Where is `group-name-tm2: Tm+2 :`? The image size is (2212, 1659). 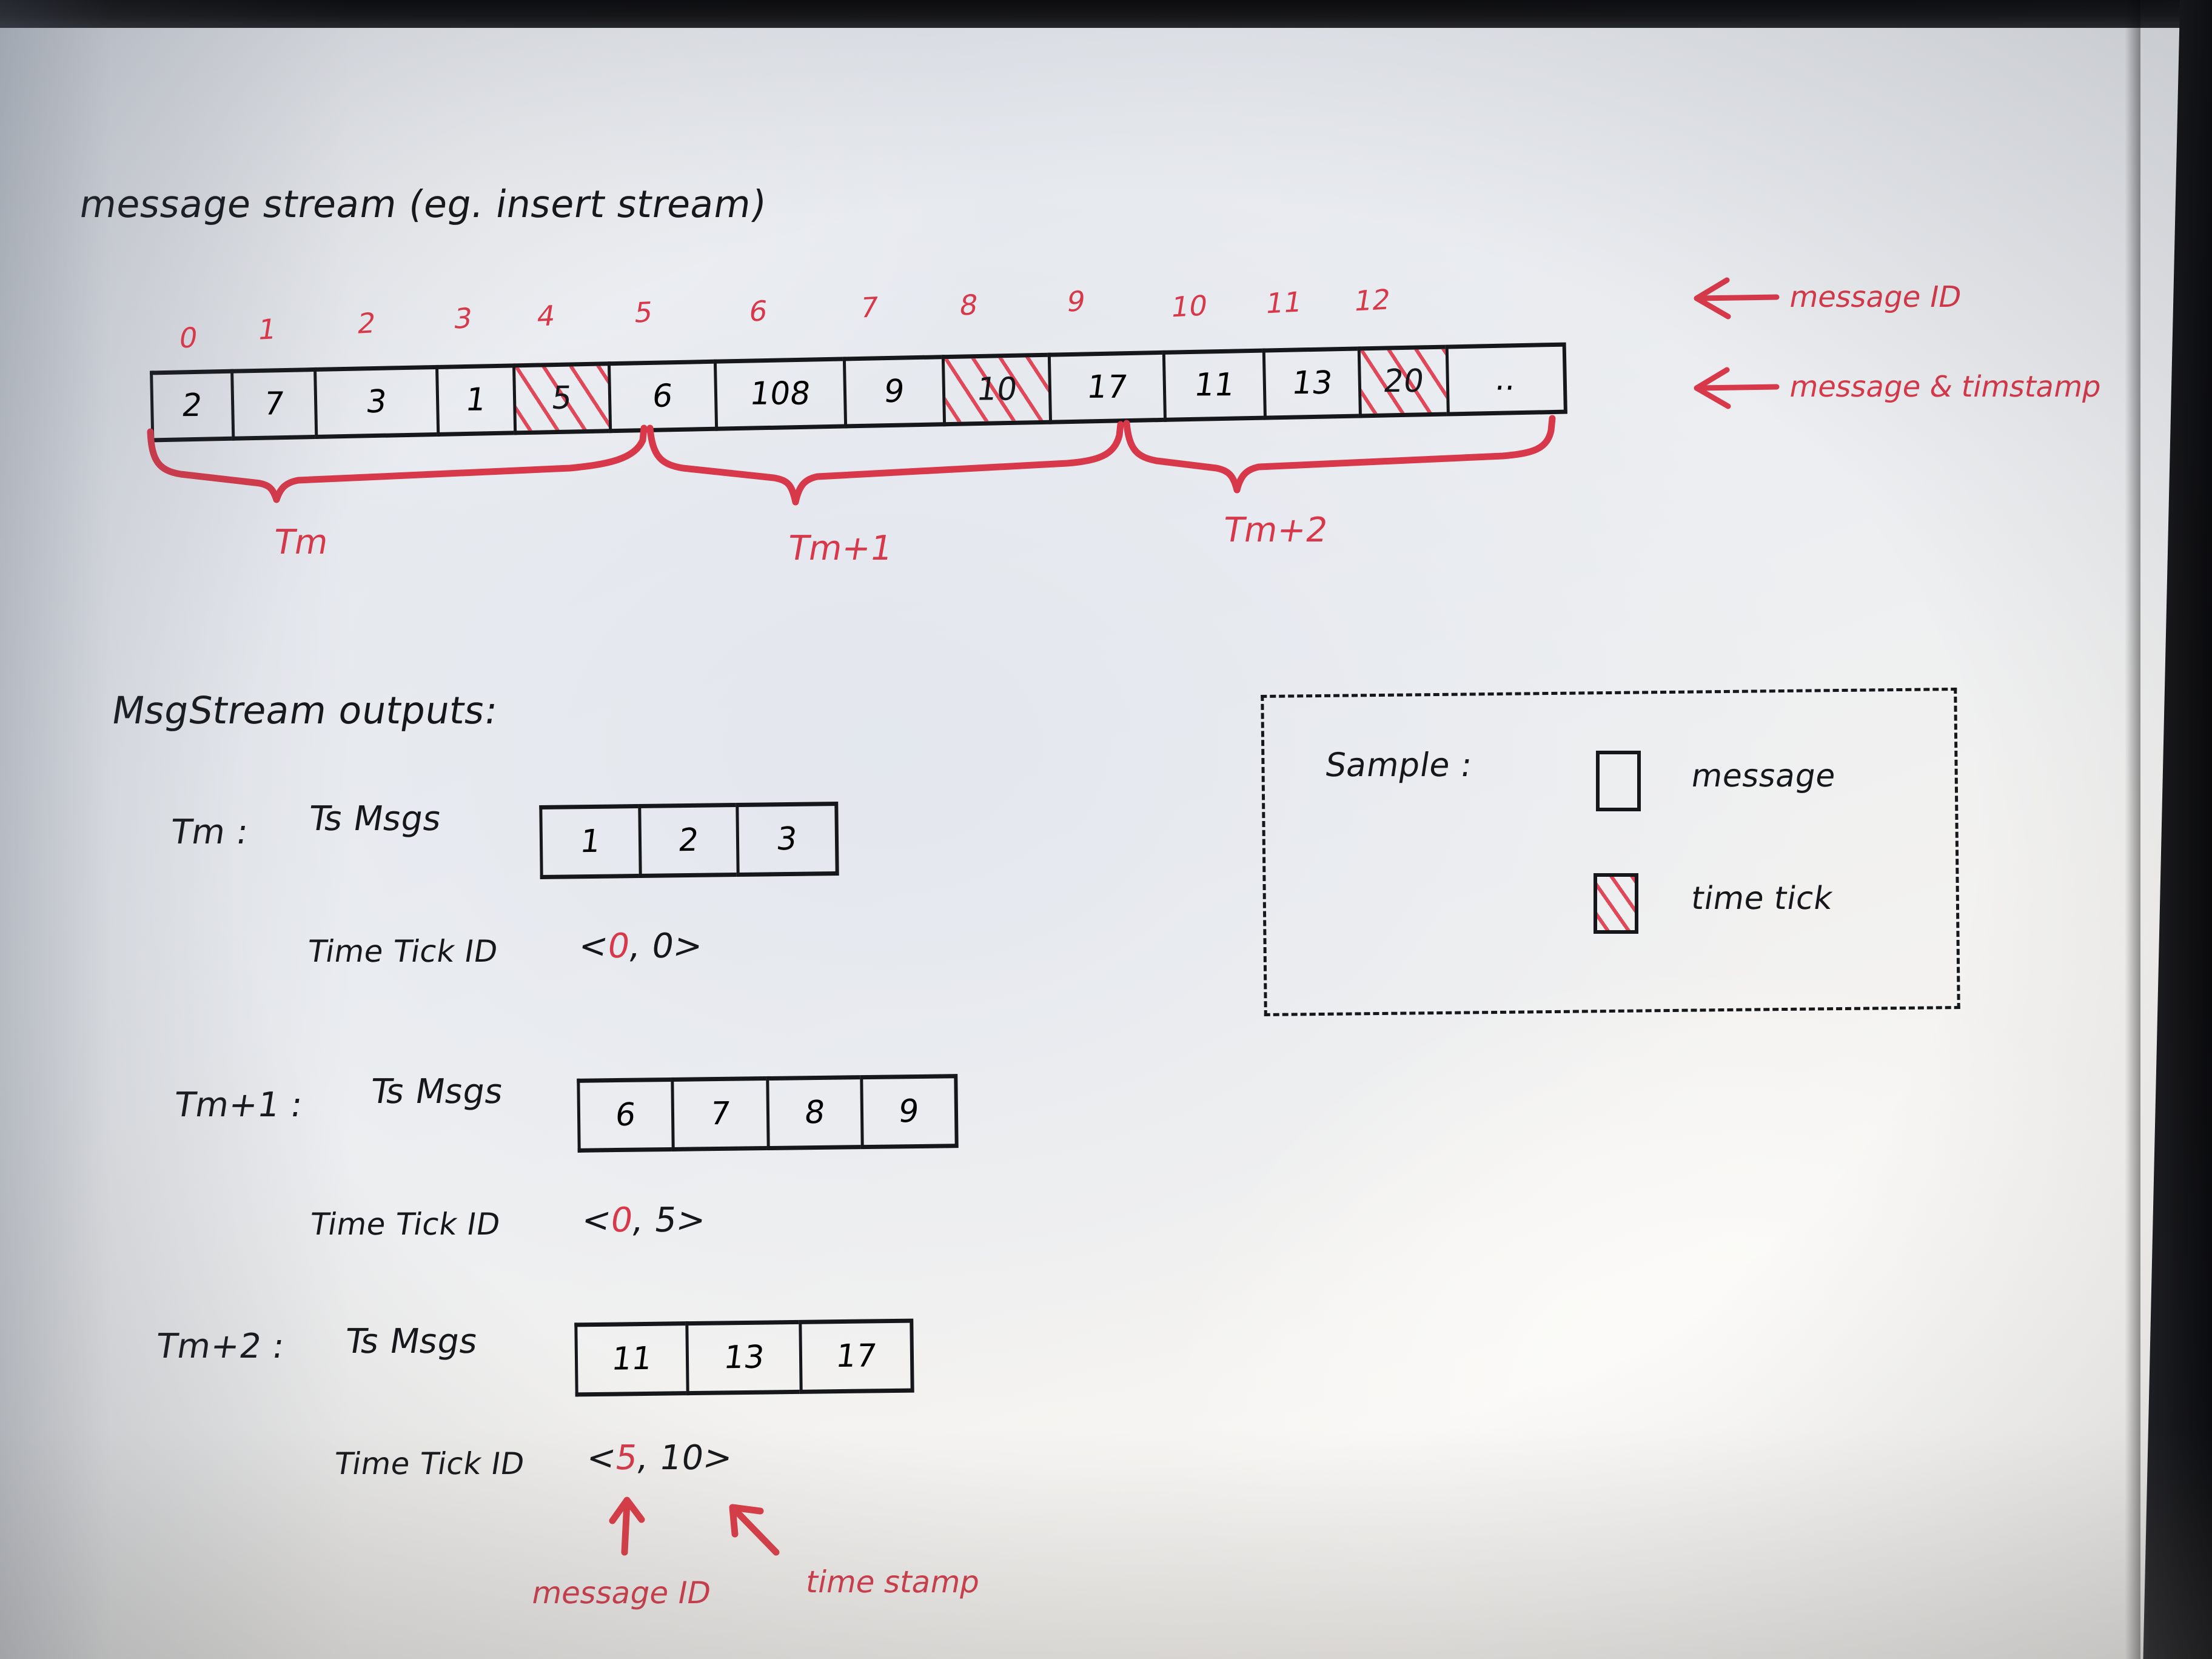 group-name-tm2: Tm+2 : is located at coordinates (221, 1346).